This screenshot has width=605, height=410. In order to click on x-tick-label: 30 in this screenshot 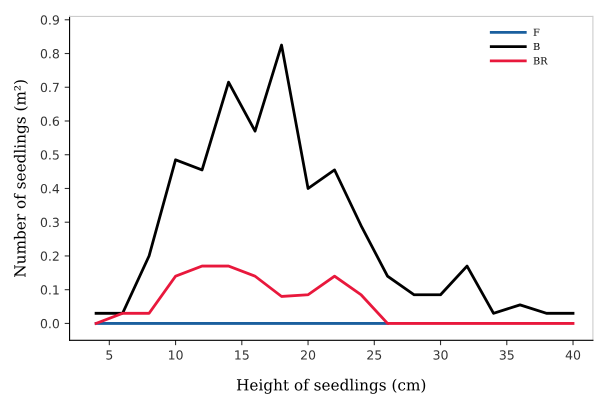, I will do `click(441, 355)`.